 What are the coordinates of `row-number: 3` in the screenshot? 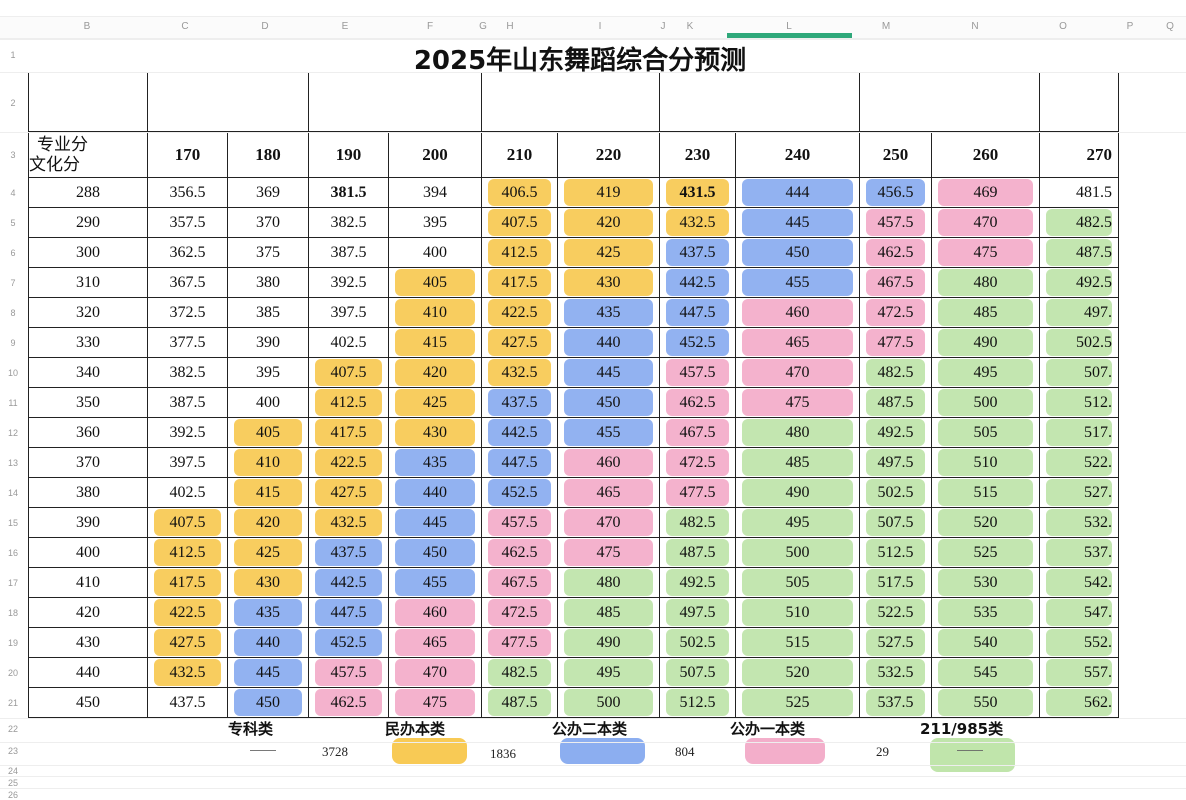 It's located at (13, 155).